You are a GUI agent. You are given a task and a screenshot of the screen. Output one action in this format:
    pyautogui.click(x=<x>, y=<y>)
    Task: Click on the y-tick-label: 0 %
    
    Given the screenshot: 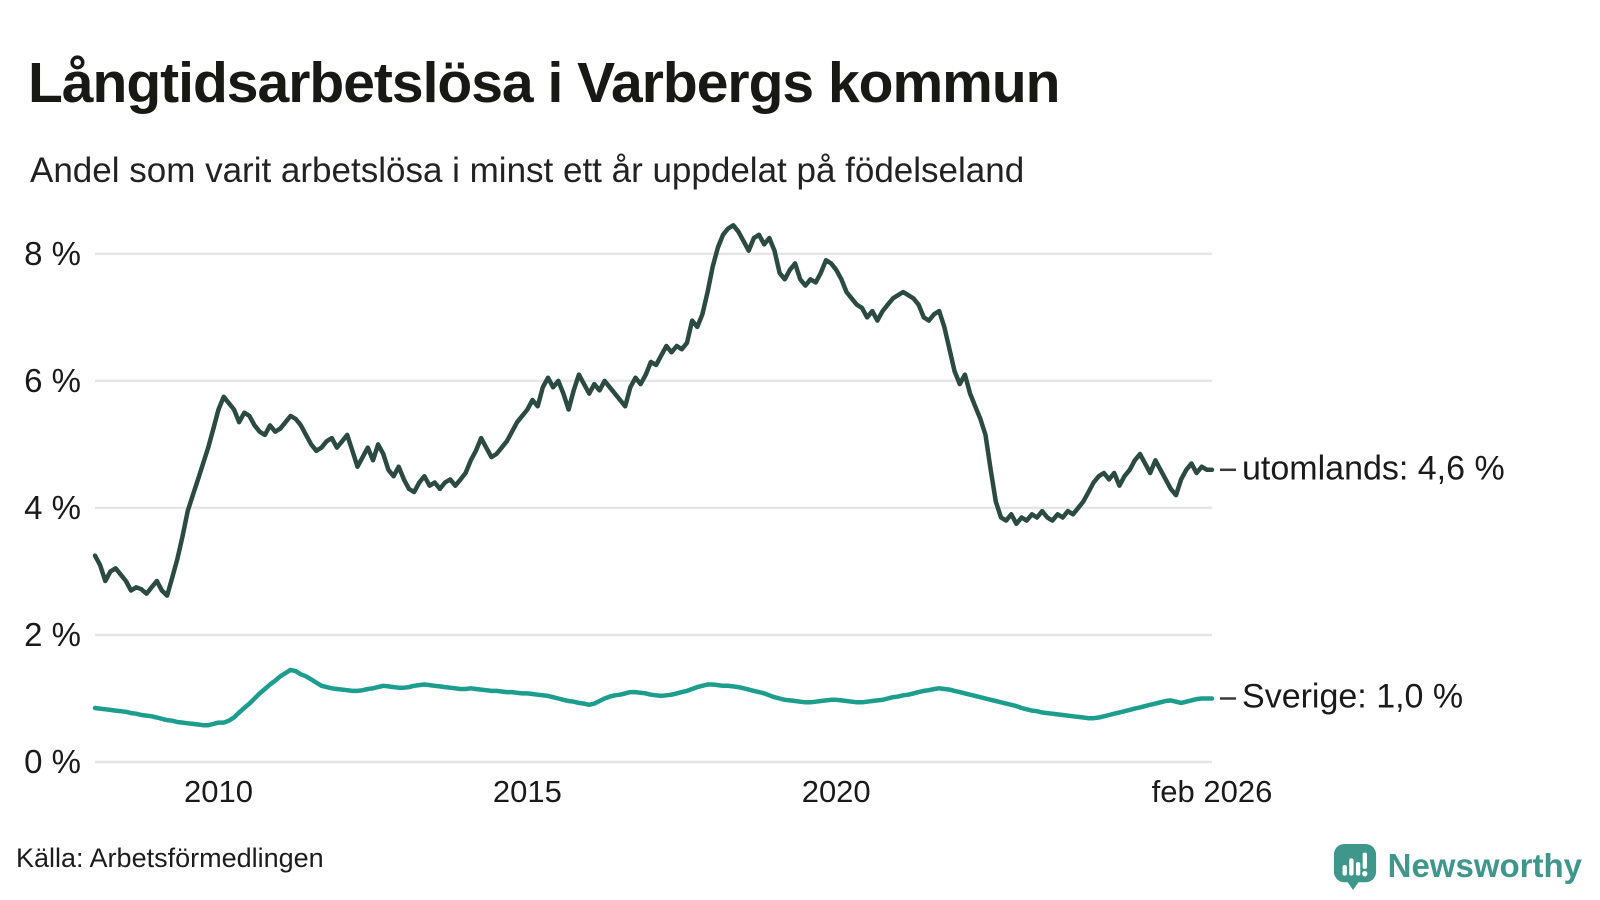 What is the action you would take?
    pyautogui.click(x=52, y=761)
    